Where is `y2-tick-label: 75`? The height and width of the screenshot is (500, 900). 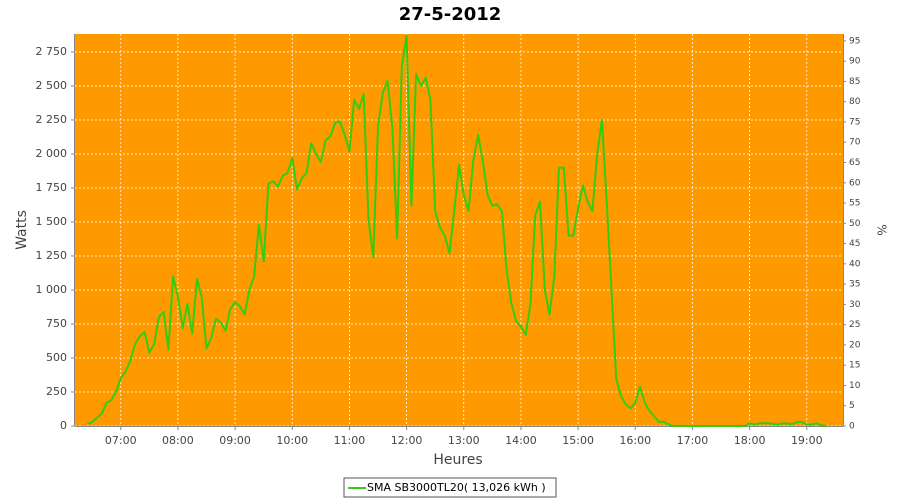 y2-tick-label: 75 is located at coordinates (854, 122).